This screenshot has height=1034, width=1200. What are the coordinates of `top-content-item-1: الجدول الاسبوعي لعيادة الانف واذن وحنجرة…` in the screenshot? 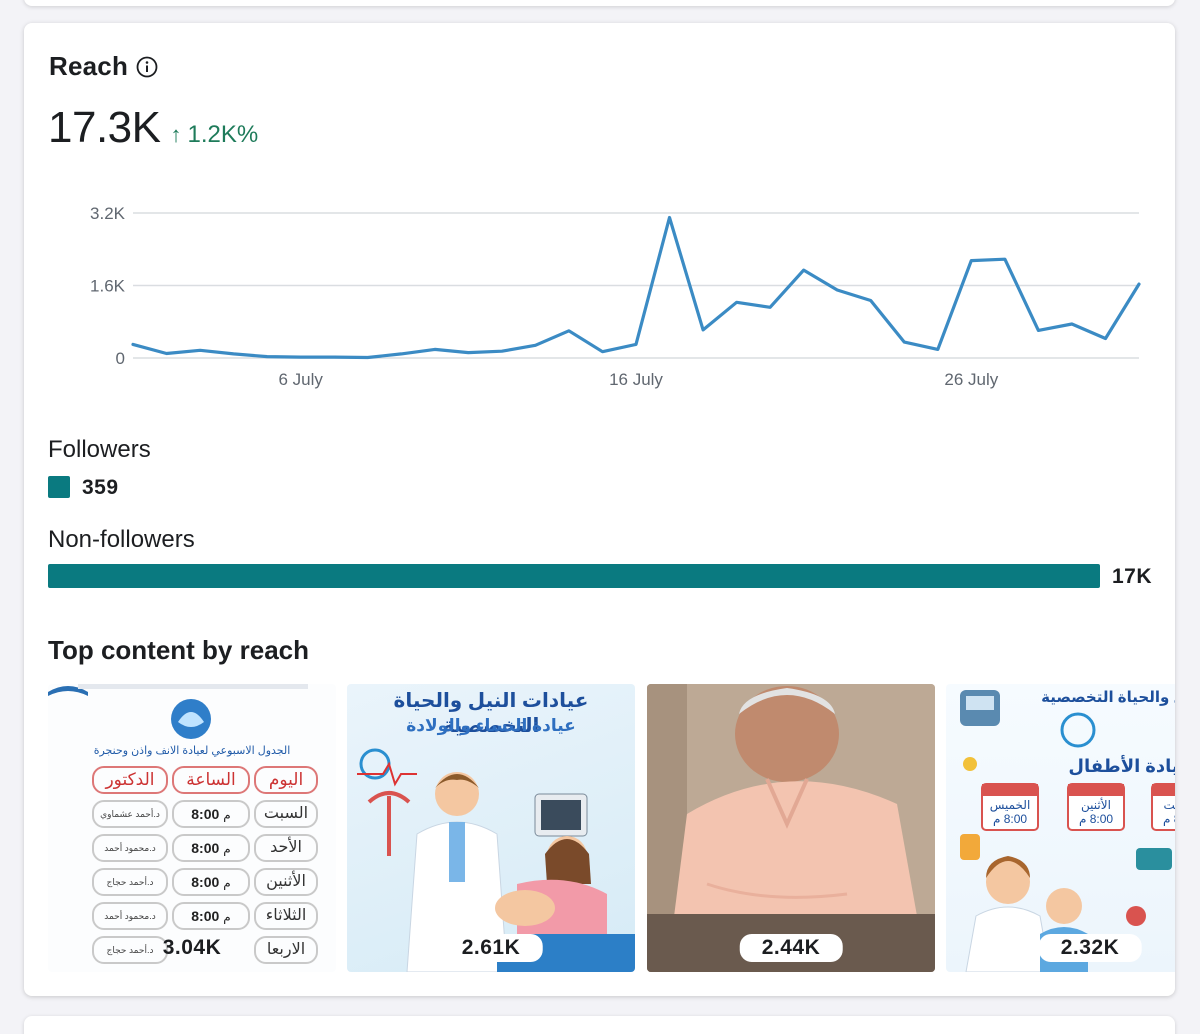 It's located at (192, 828).